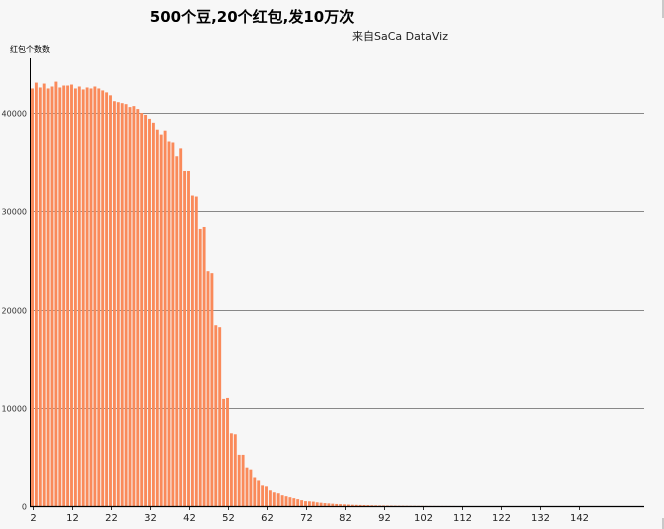  What do you see at coordinates (400, 36) in the screenshot?
I see `chart-subtitle: 来自SaCa DataViz` at bounding box center [400, 36].